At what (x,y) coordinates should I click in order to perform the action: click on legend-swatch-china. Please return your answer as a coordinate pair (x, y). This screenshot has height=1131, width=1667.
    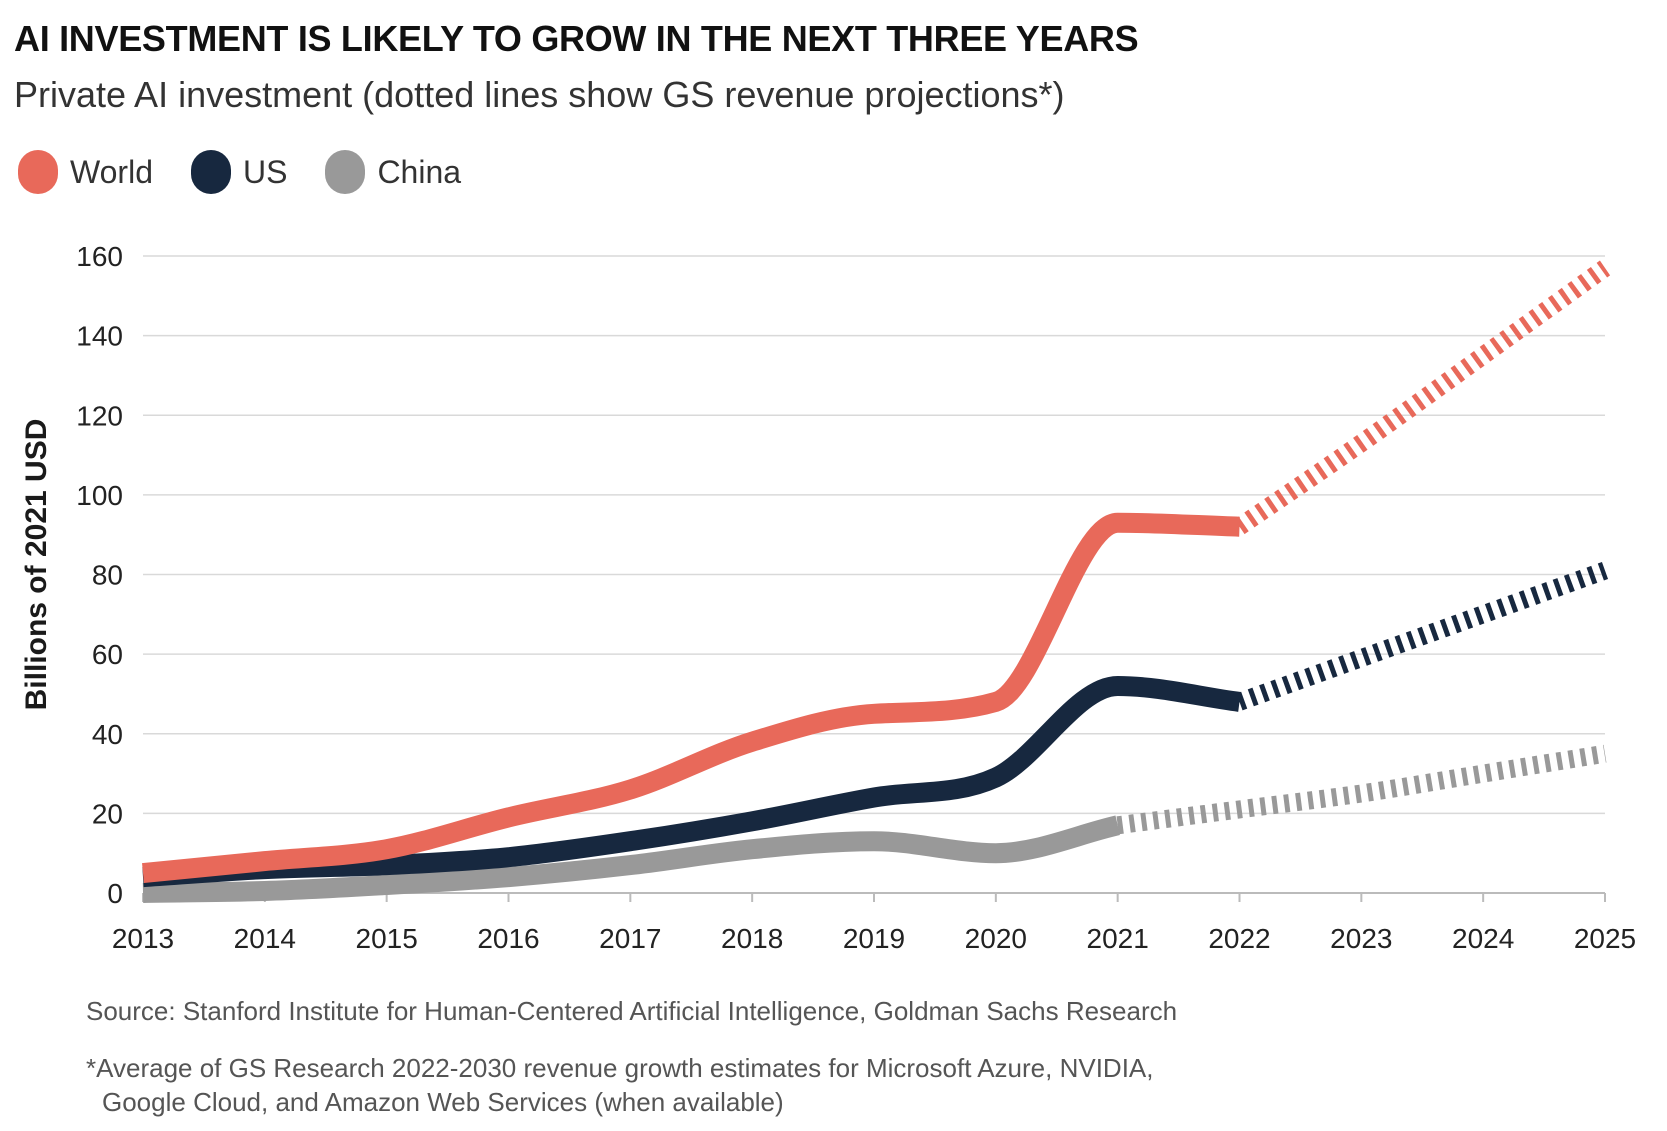
    Looking at the image, I should click on (345, 172).